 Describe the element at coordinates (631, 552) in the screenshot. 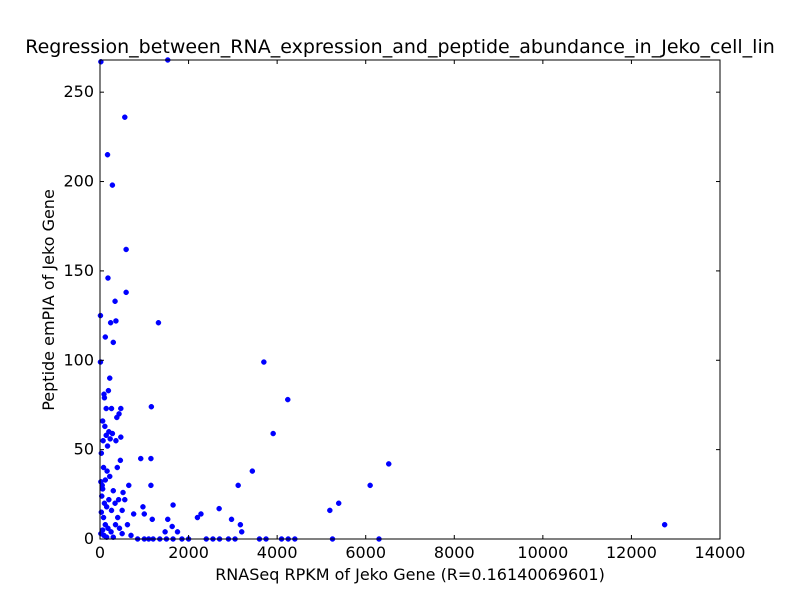

I see `x-tick-label: 12000` at that location.